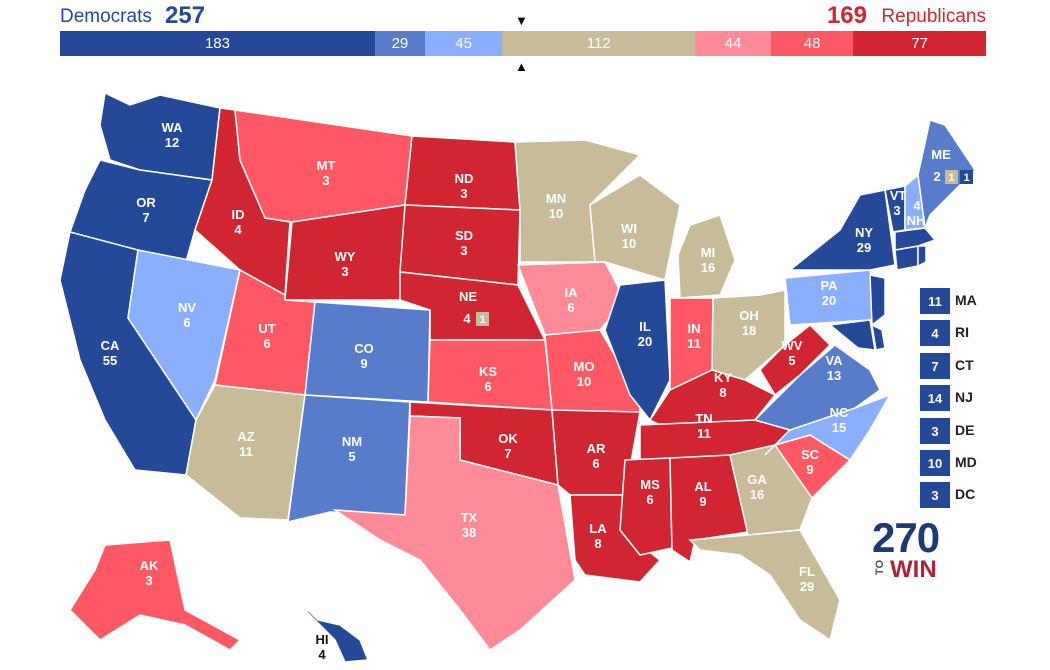  What do you see at coordinates (184, 335) in the screenshot?
I see `state-NV` at bounding box center [184, 335].